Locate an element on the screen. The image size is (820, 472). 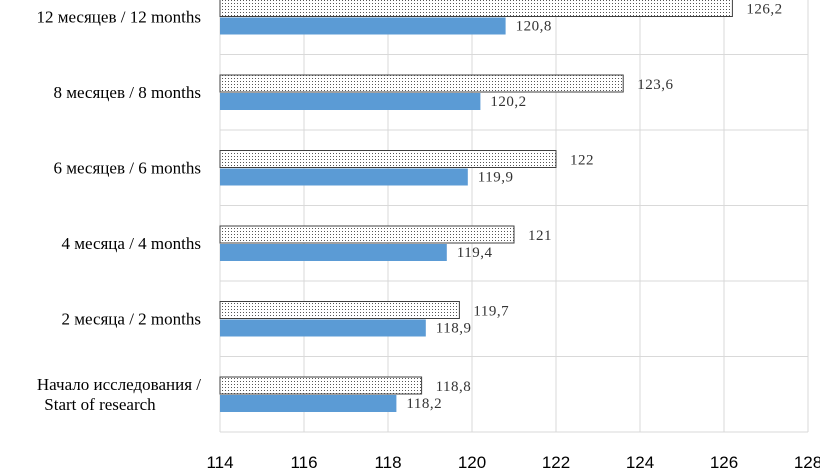
data-label-dotted: 126,2 is located at coordinates (764, 10).